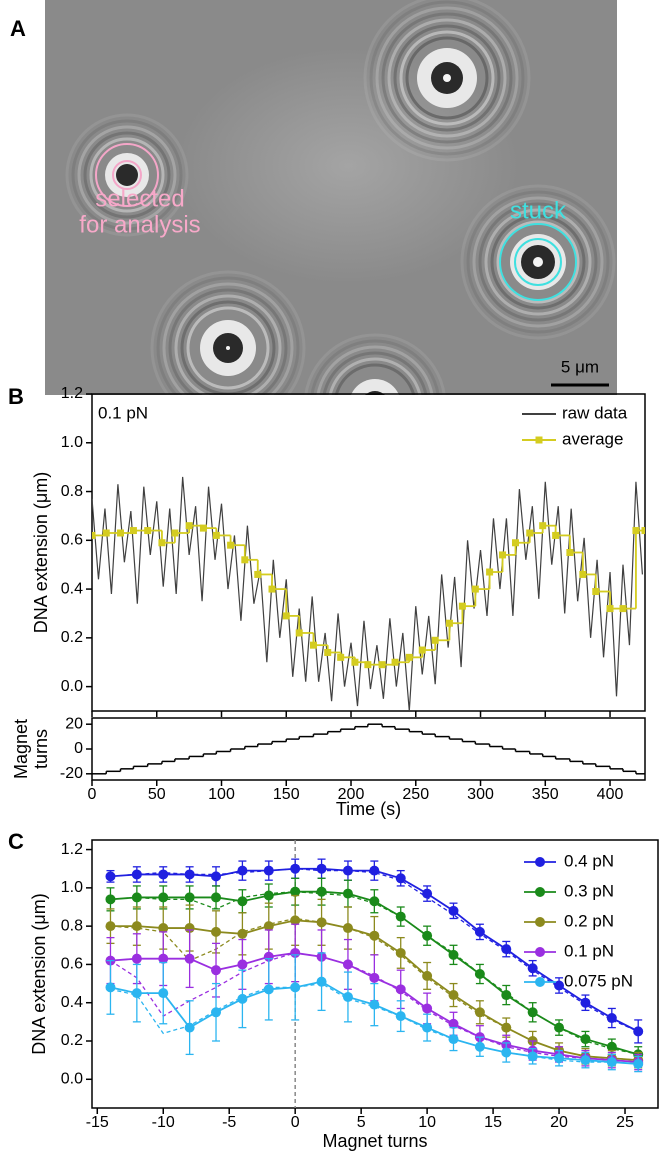  I want to click on y-tick-label: 0.0, so click(72, 686).